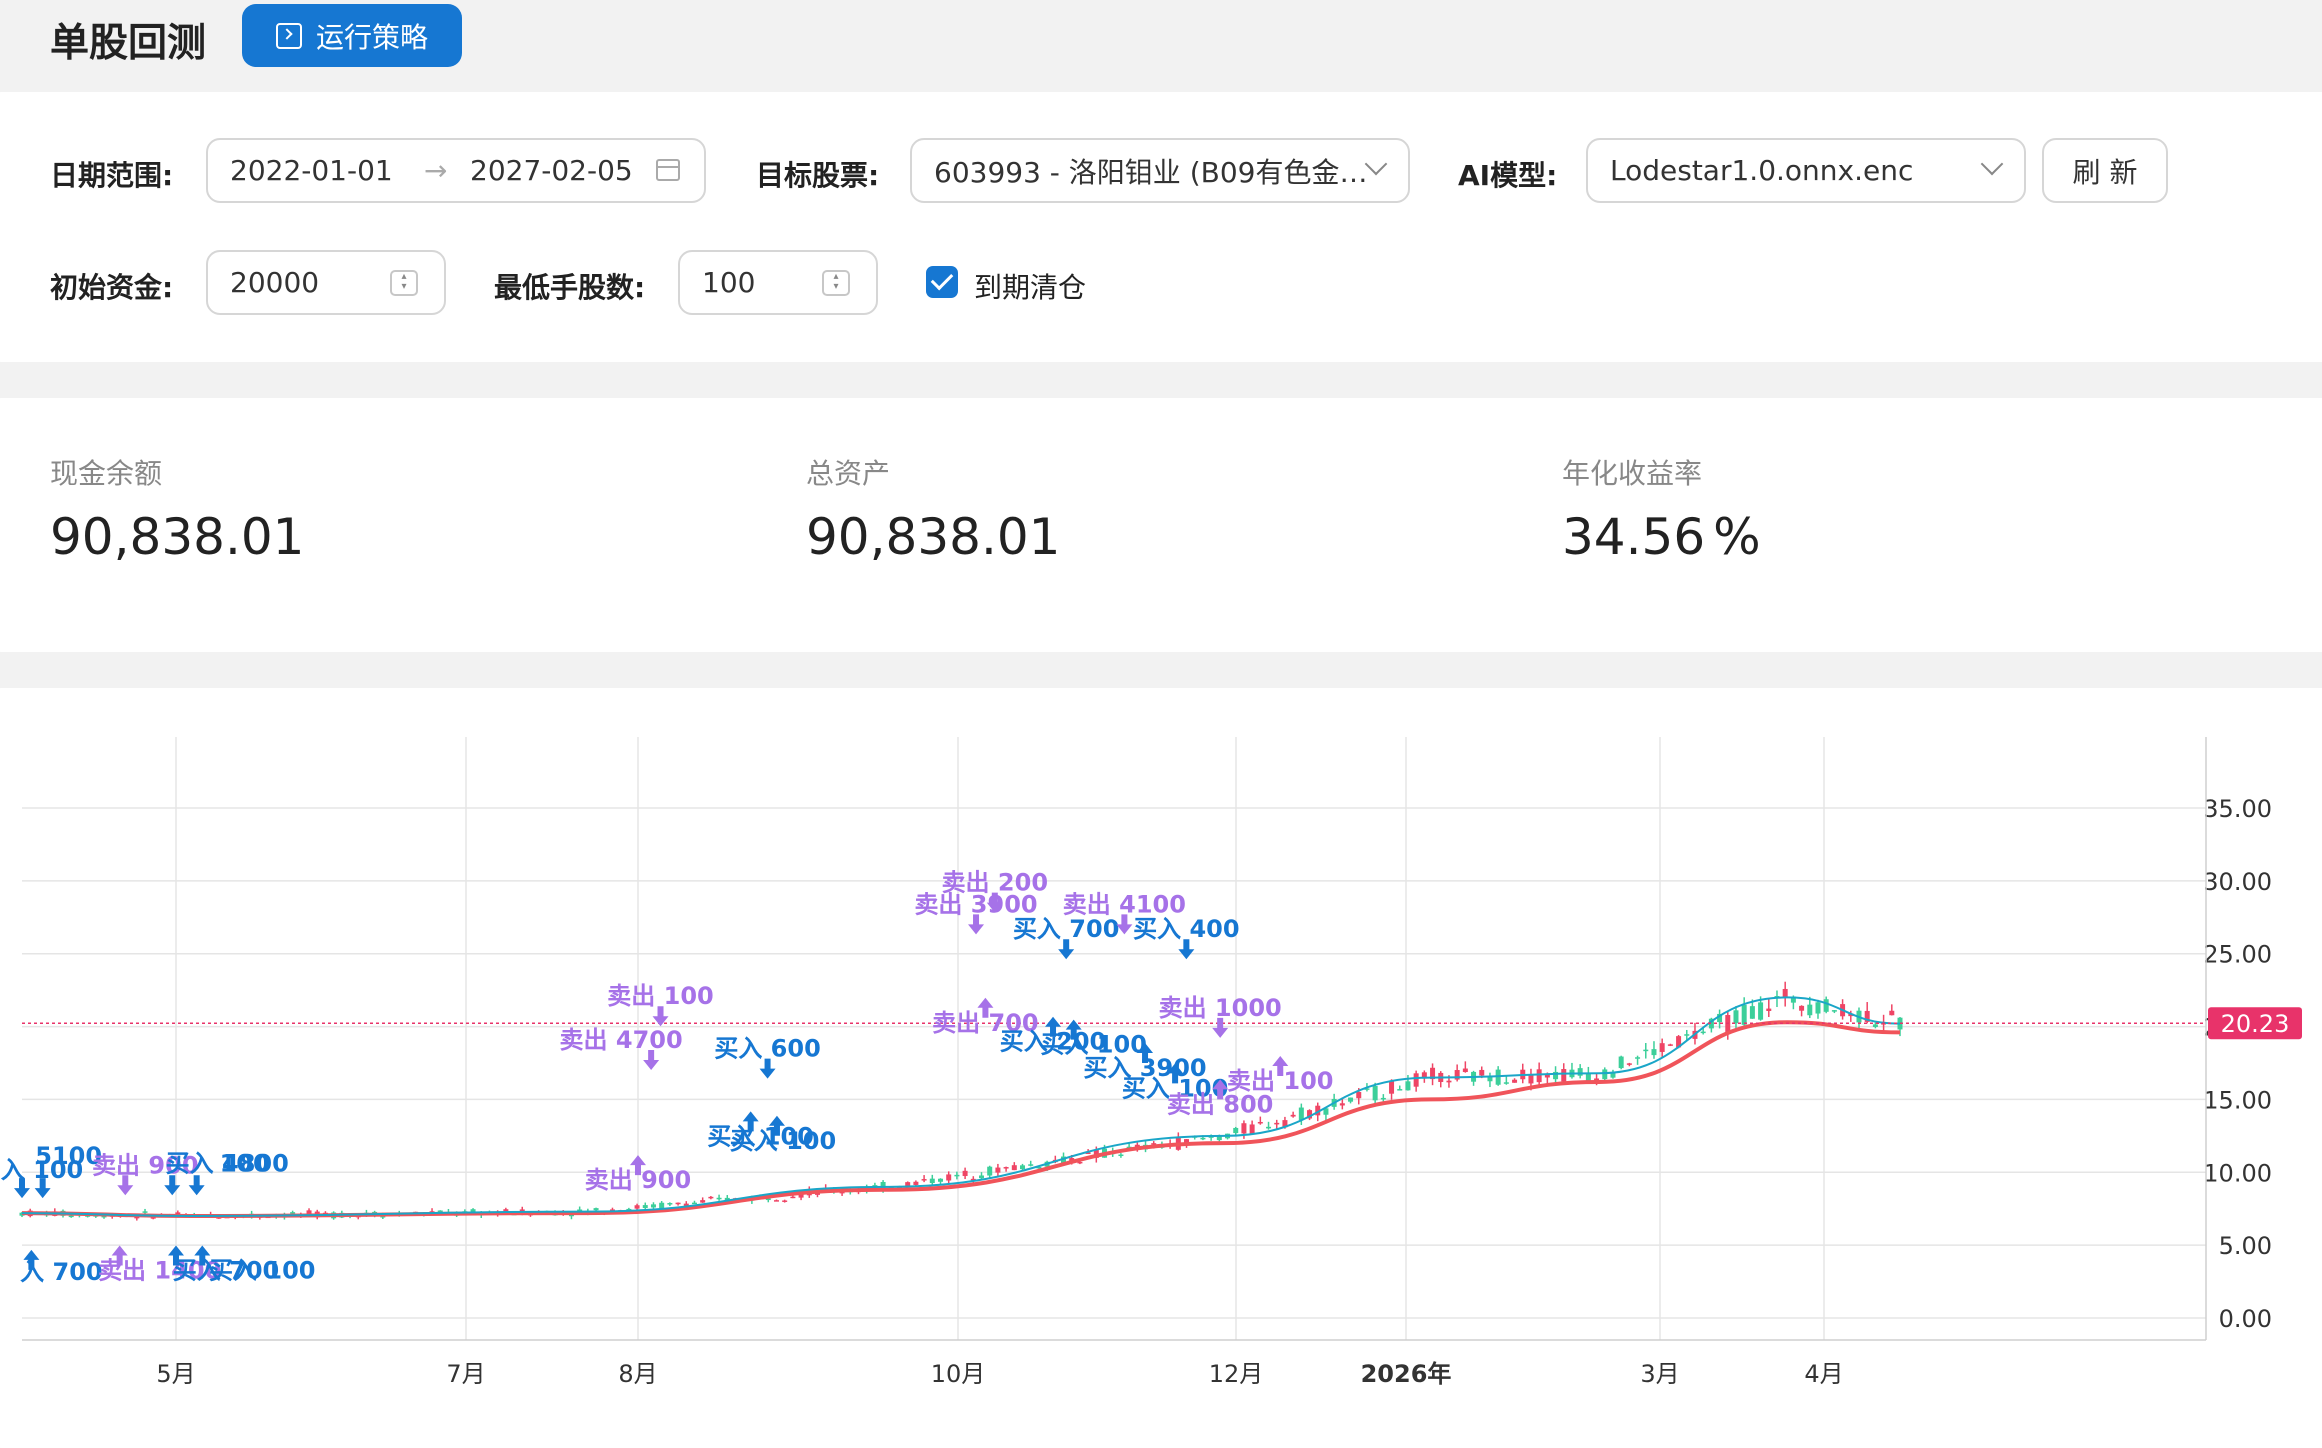 The image size is (2322, 1448). I want to click on x-tick-label: 7月, so click(465, 1374).